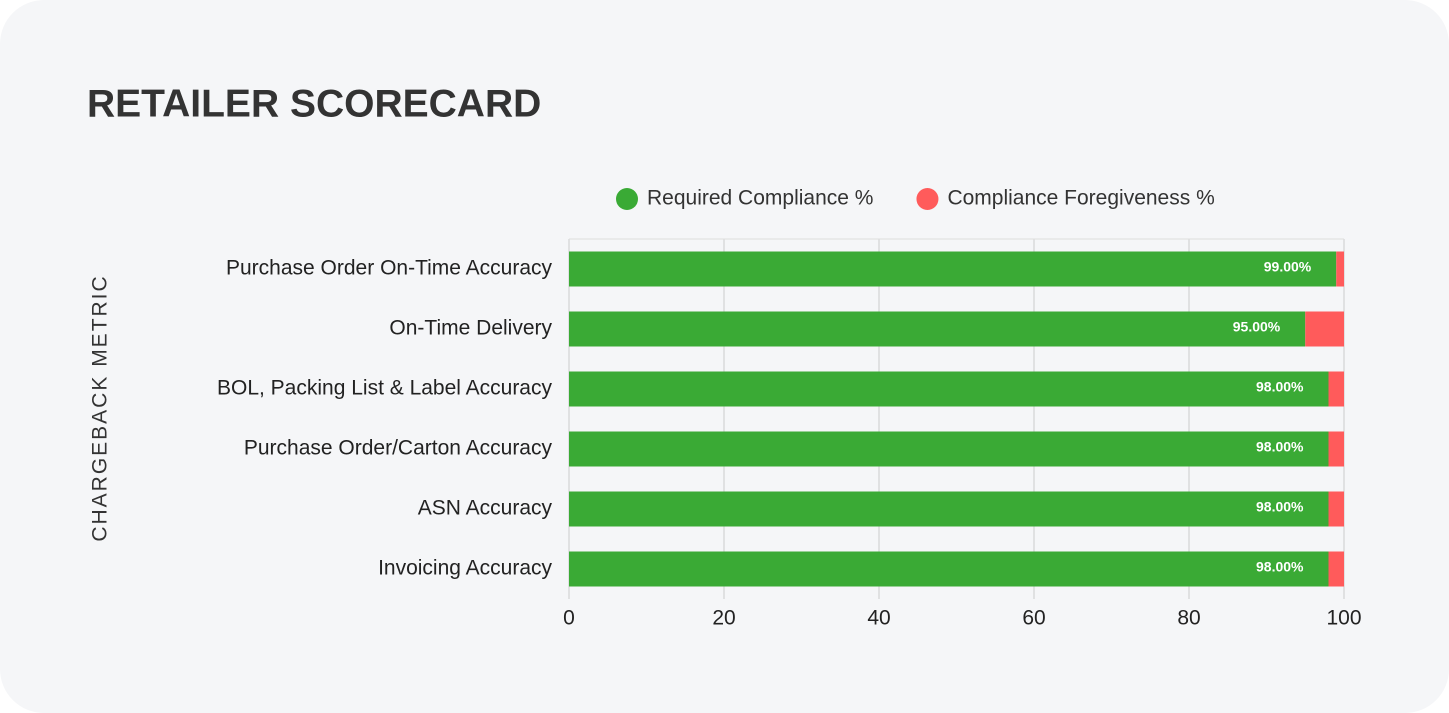 The height and width of the screenshot is (713, 1449). Describe the element at coordinates (878, 618) in the screenshot. I see `x-tick-label: 40` at that location.